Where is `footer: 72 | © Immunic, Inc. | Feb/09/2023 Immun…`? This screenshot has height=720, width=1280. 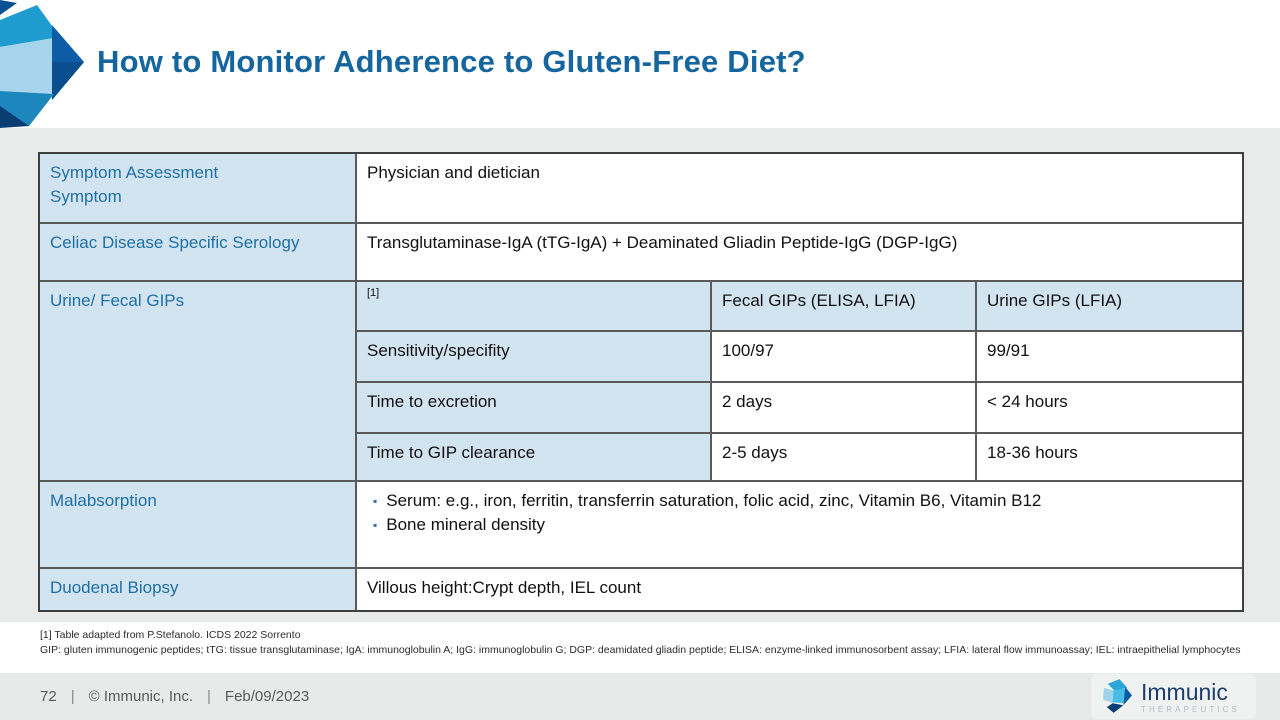
footer: 72 | © Immunic, Inc. | Feb/09/2023 Immun… is located at coordinates (640, 696).